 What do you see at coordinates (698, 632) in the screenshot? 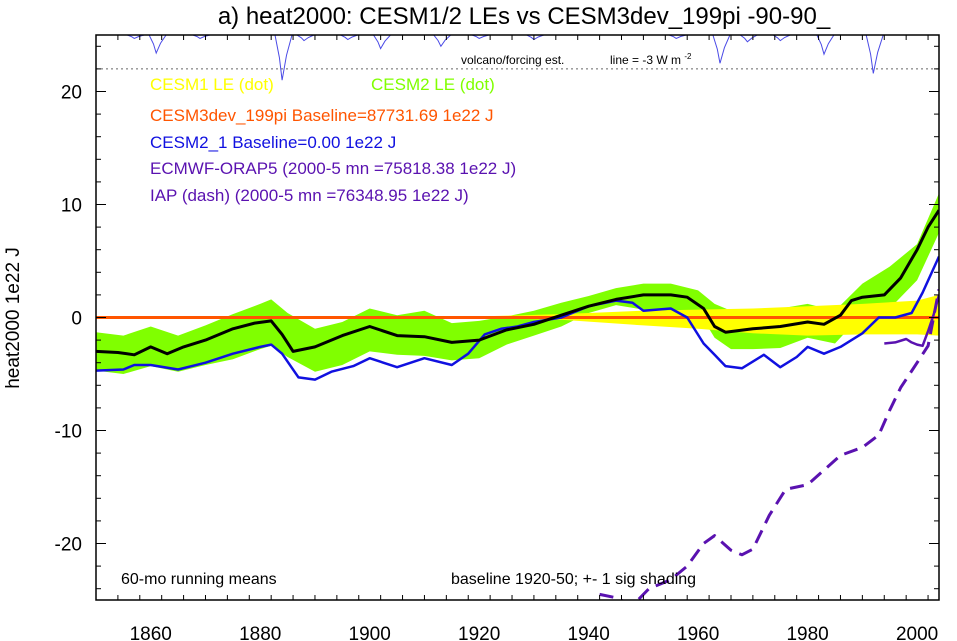
I see `x-tick-label: 1960` at bounding box center [698, 632].